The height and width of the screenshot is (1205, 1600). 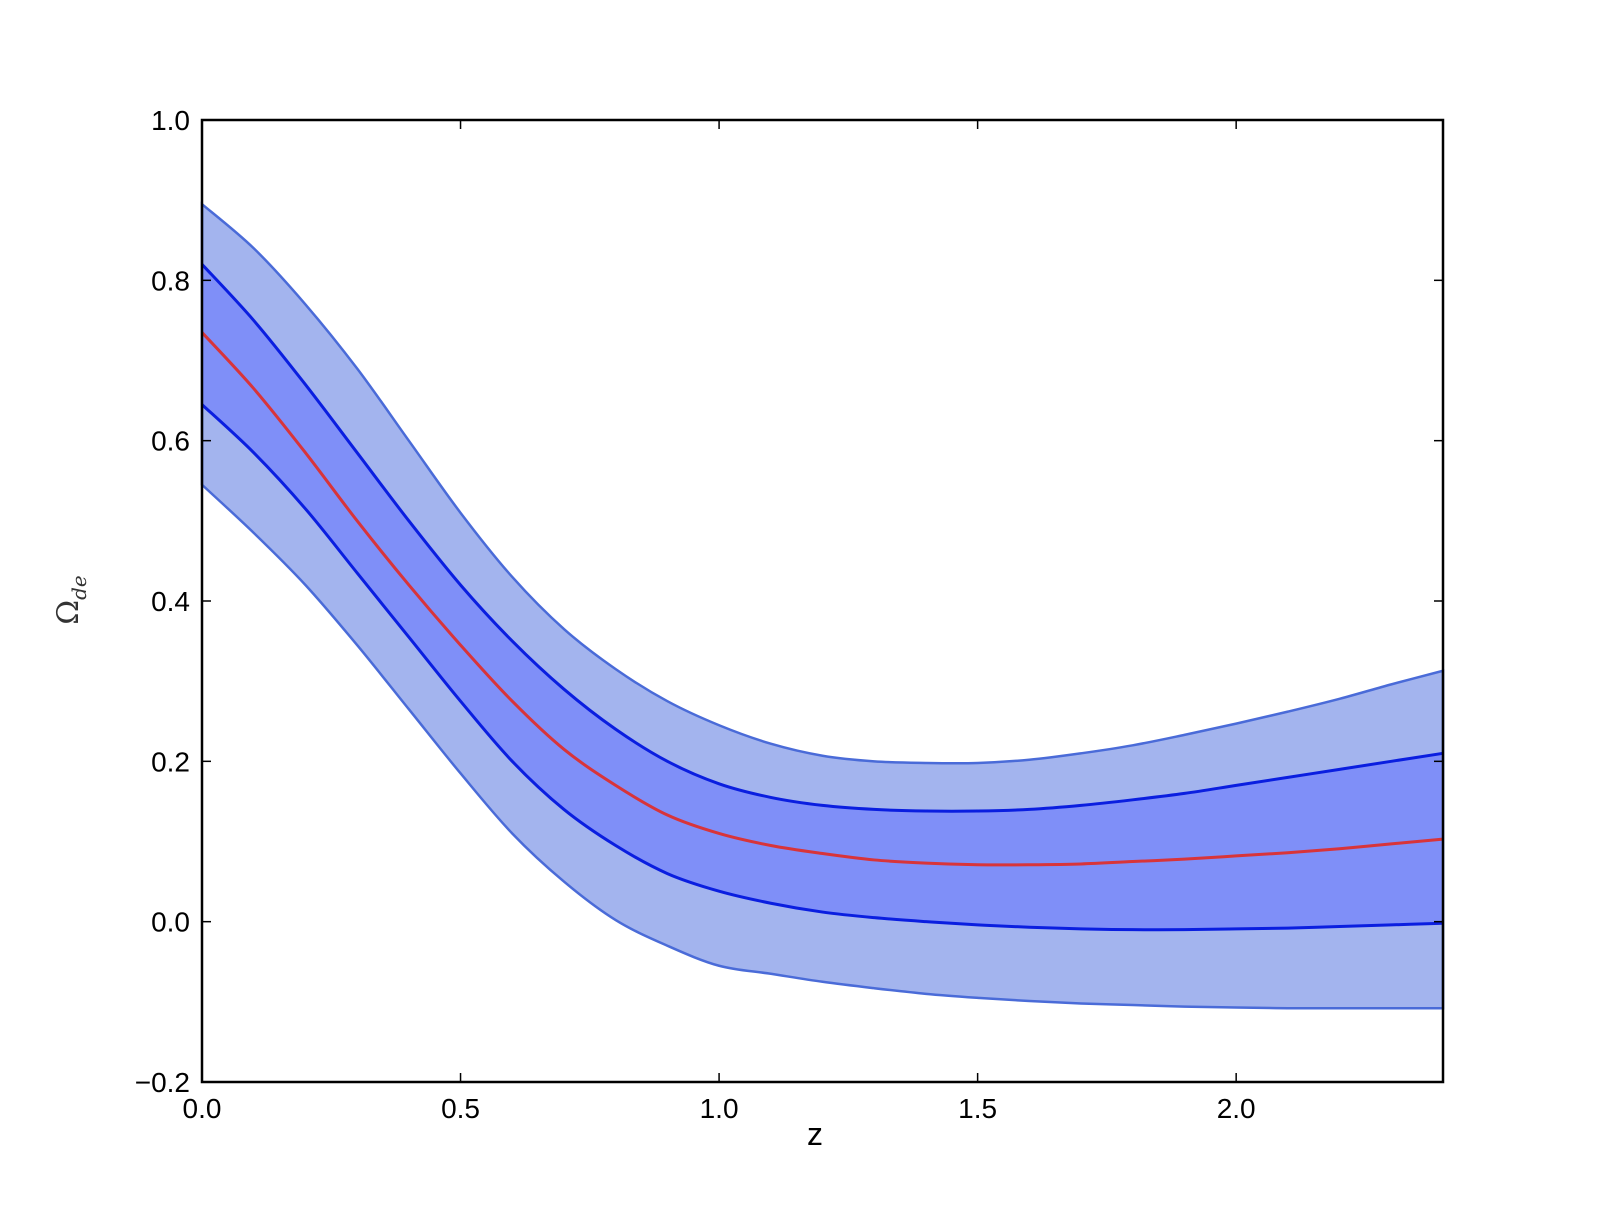 What do you see at coordinates (719, 1108) in the screenshot?
I see `x-tick-label: 1.0` at bounding box center [719, 1108].